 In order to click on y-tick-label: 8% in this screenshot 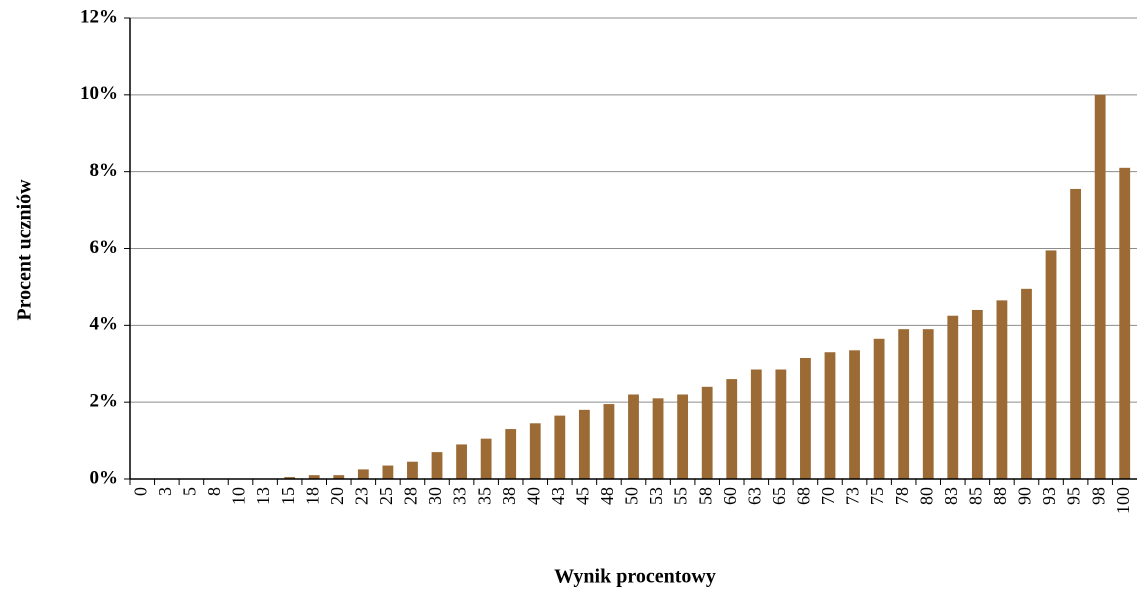, I will do `click(104, 170)`.